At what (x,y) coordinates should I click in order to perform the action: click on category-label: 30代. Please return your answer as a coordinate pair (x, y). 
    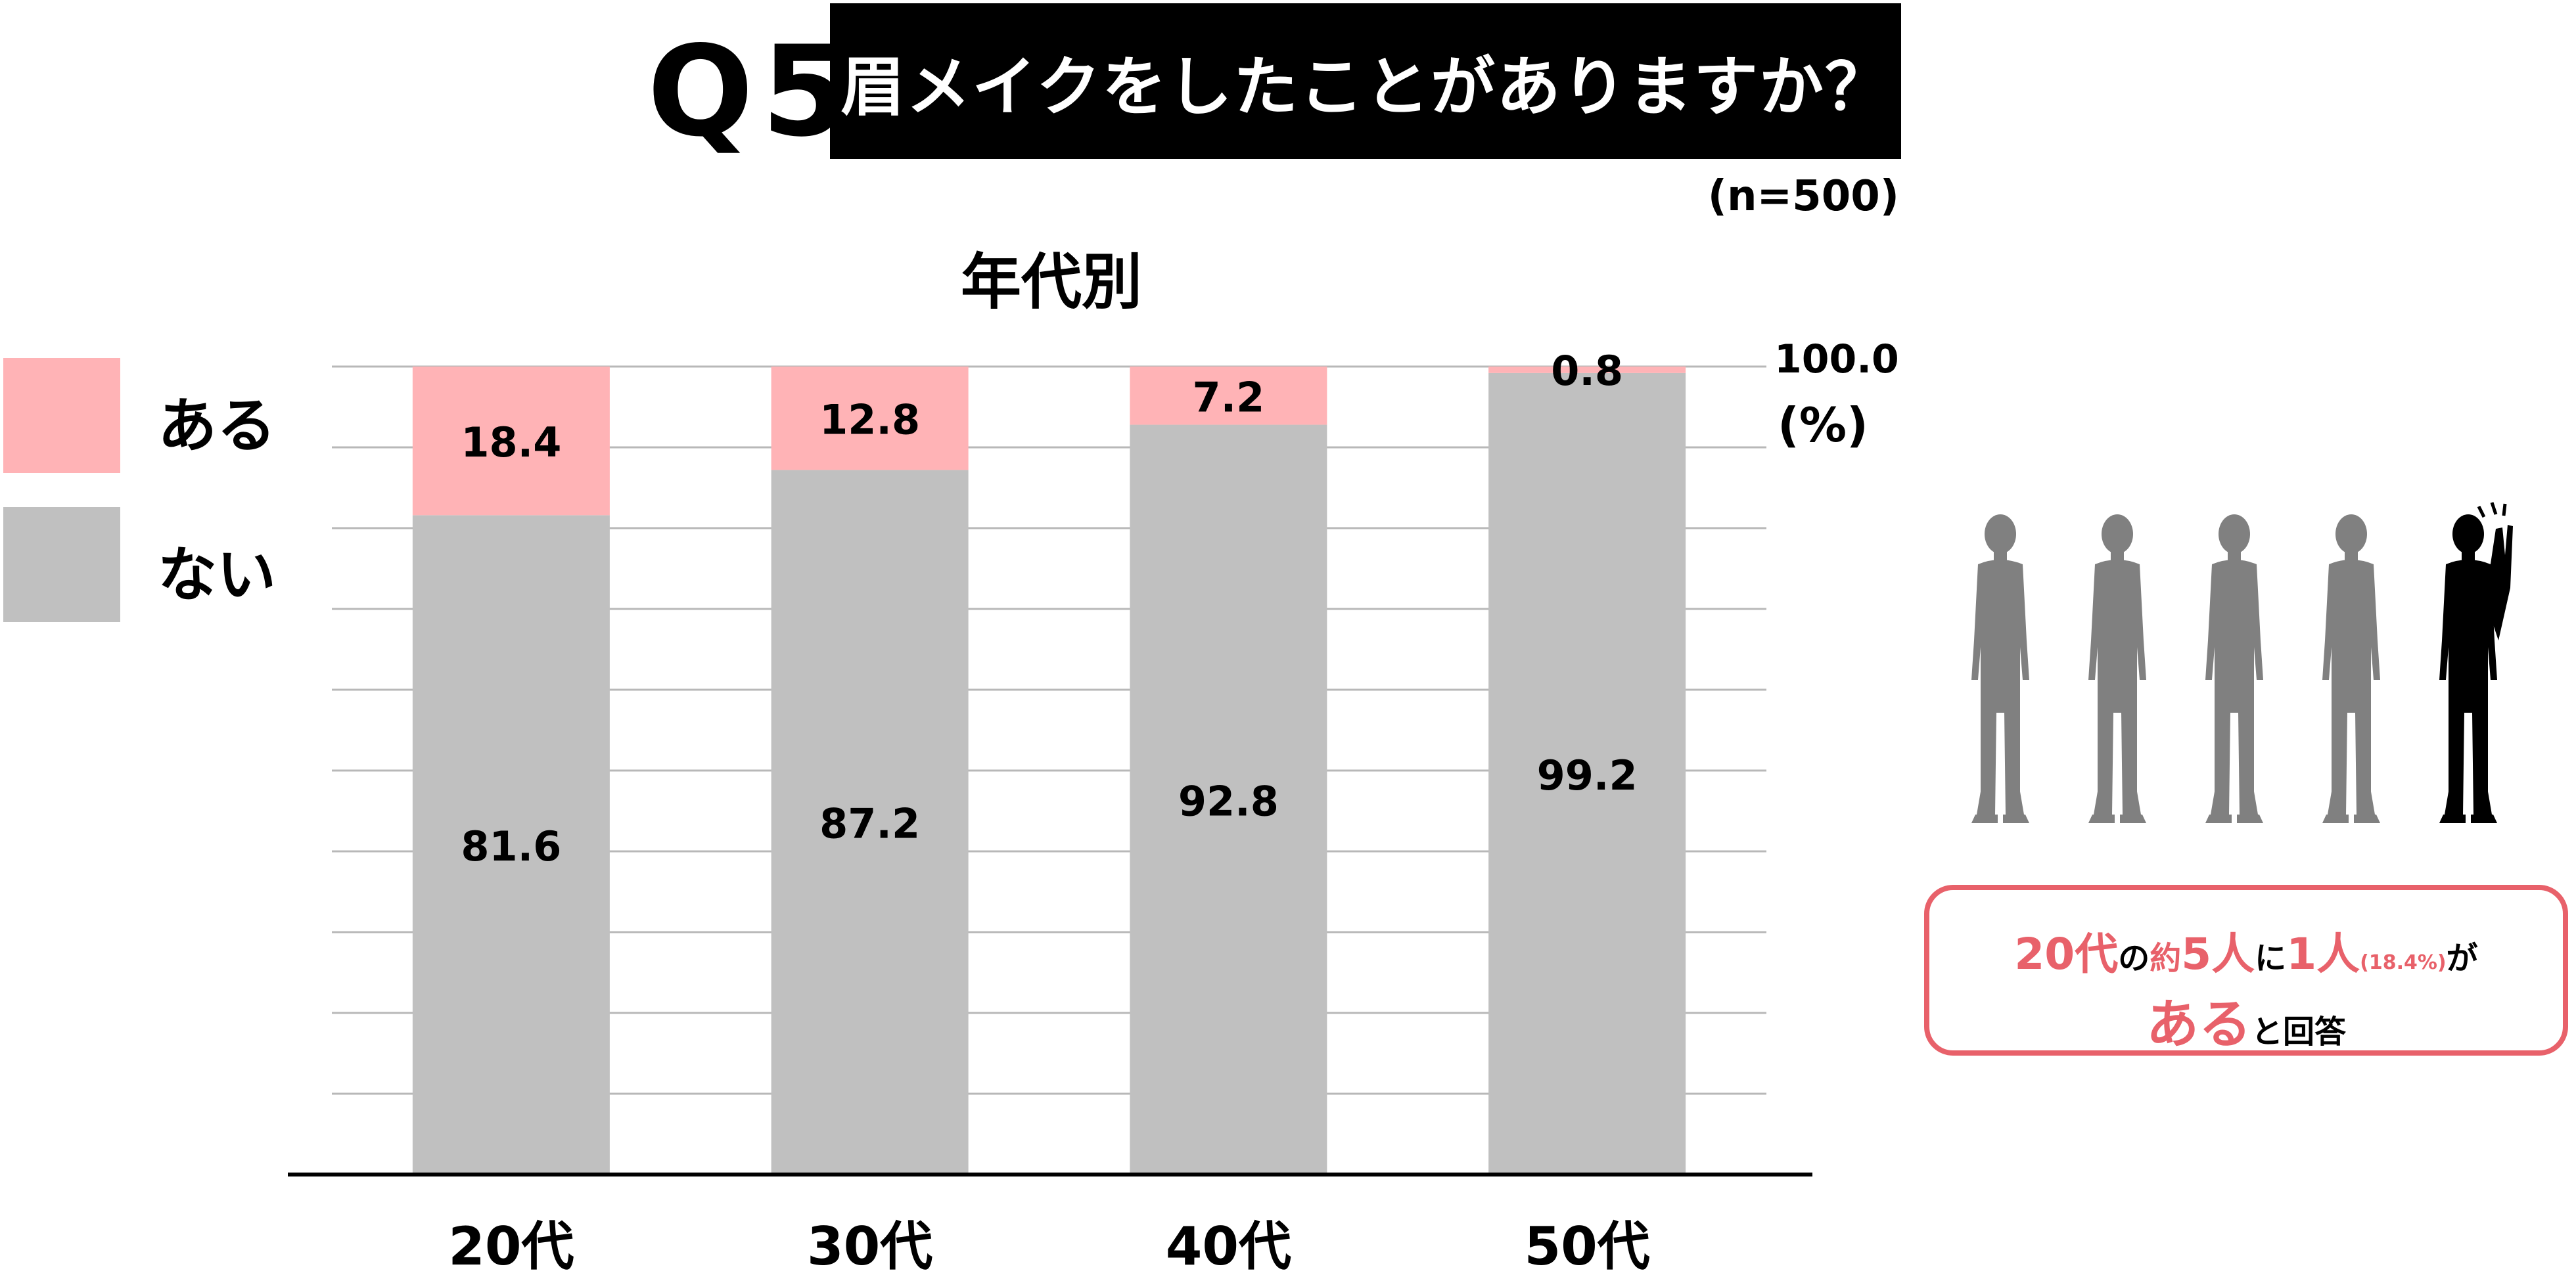
    Looking at the image, I should click on (869, 1246).